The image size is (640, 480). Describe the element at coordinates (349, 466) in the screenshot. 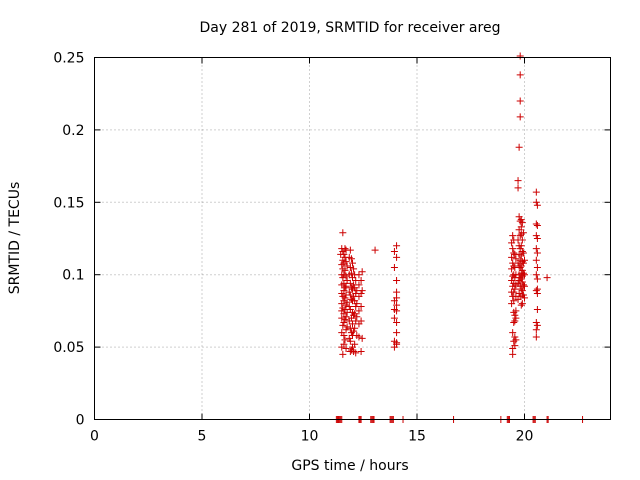

I see `x-axis-label: GPS time / hours` at that location.